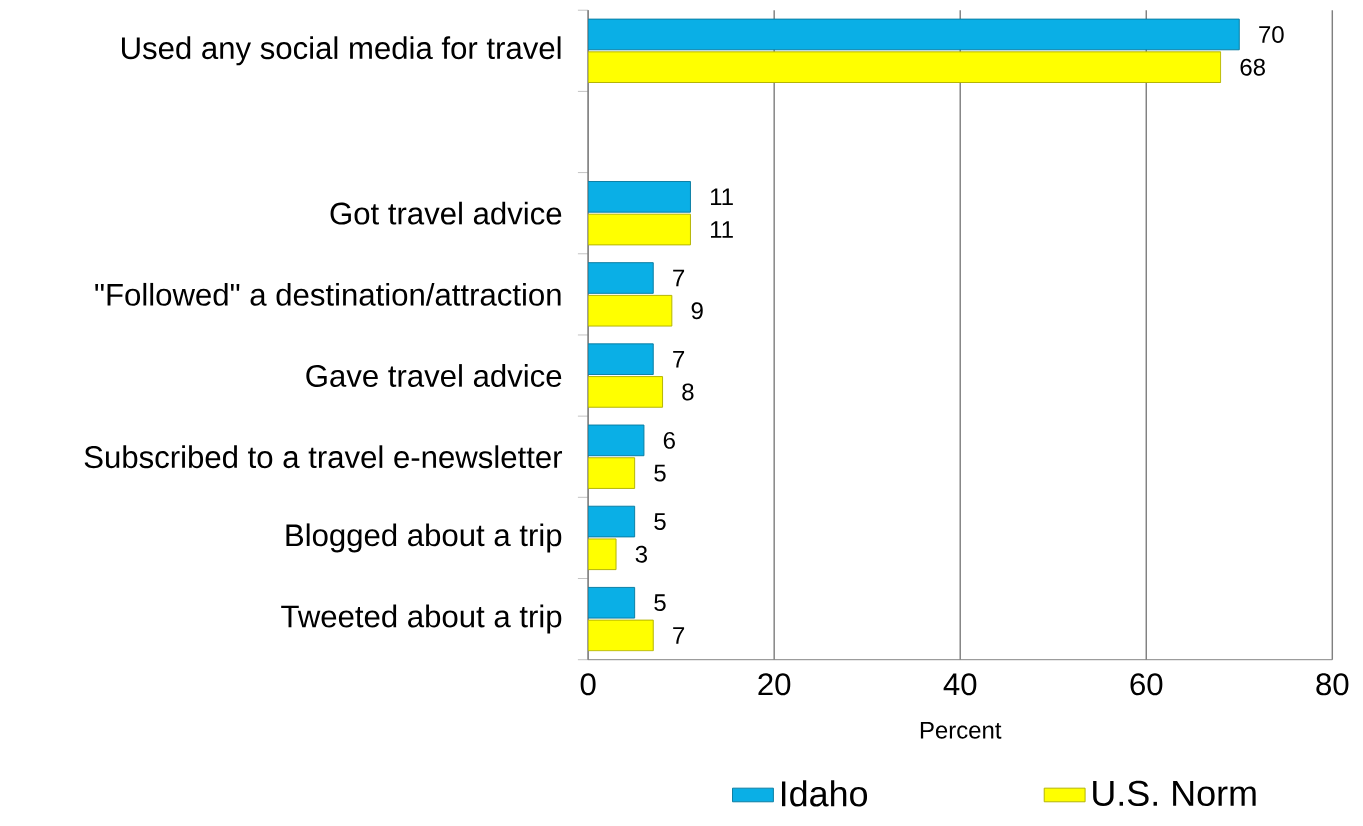 This screenshot has width=1363, height=826. What do you see at coordinates (1271, 34) in the screenshot?
I see `data-label: 70` at bounding box center [1271, 34].